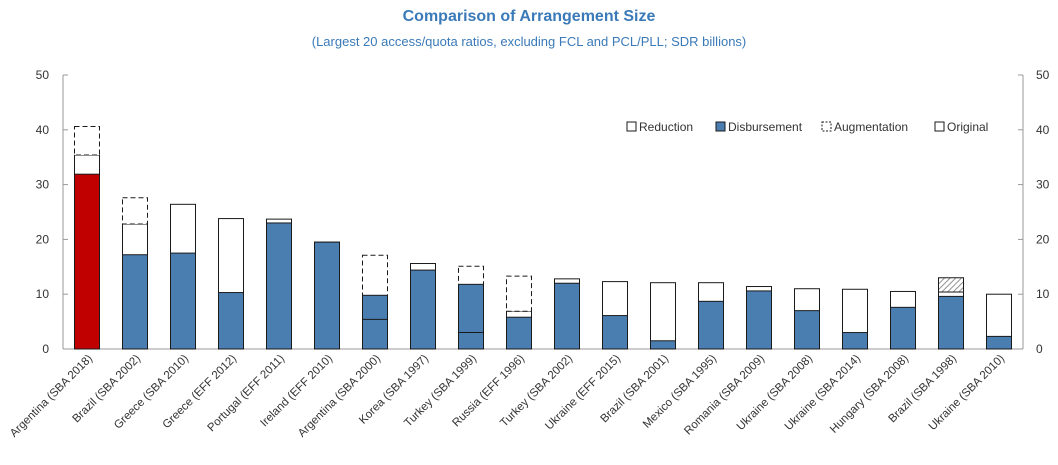 The height and width of the screenshot is (465, 1058). What do you see at coordinates (871, 127) in the screenshot?
I see `legend-label-augmentation: Augmentation` at bounding box center [871, 127].